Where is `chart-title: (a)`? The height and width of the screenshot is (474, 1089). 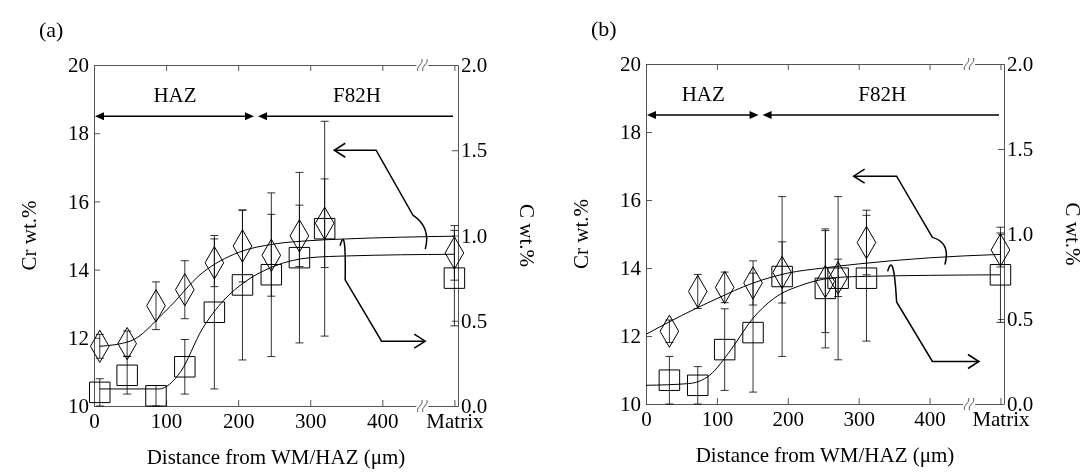 chart-title: (a) is located at coordinates (51, 29).